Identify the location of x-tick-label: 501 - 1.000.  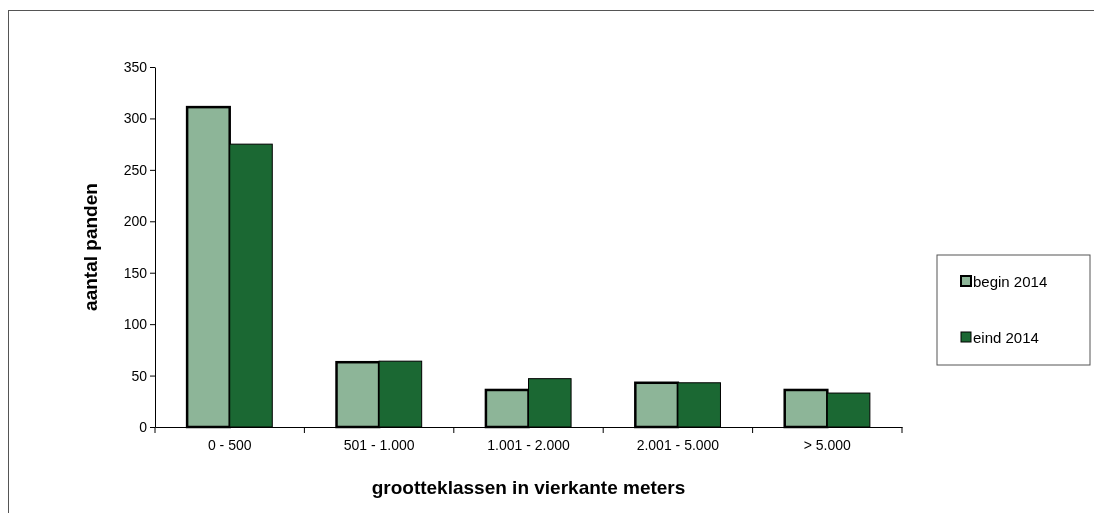
(379, 444).